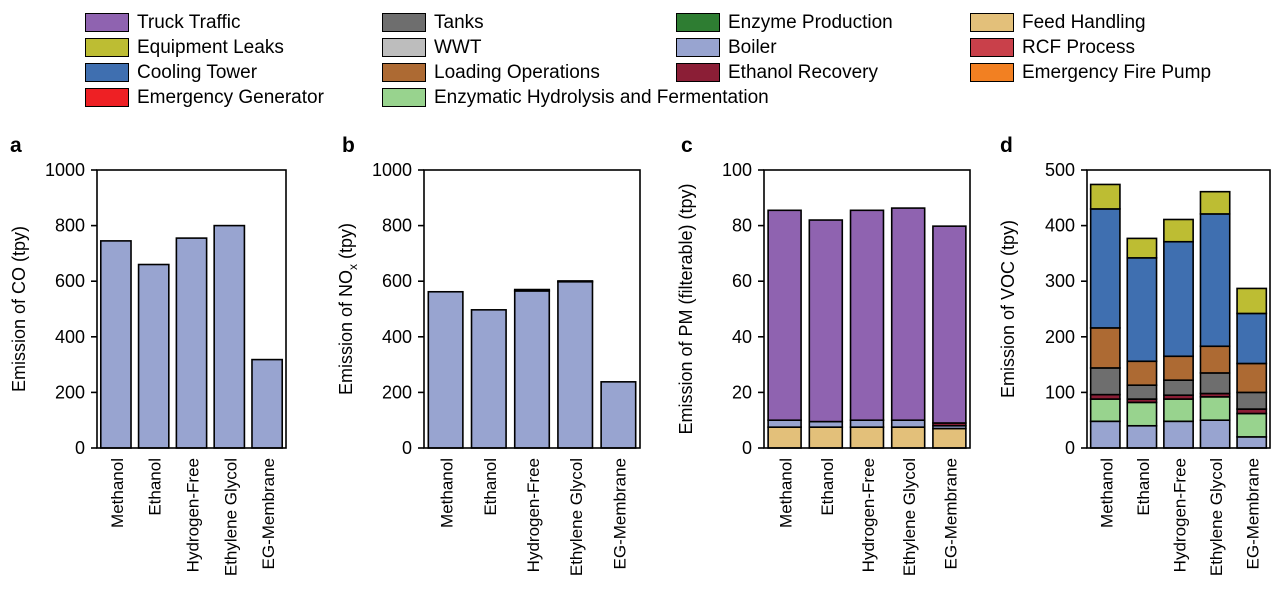  I want to click on y-tick-label: 40, so click(742, 337).